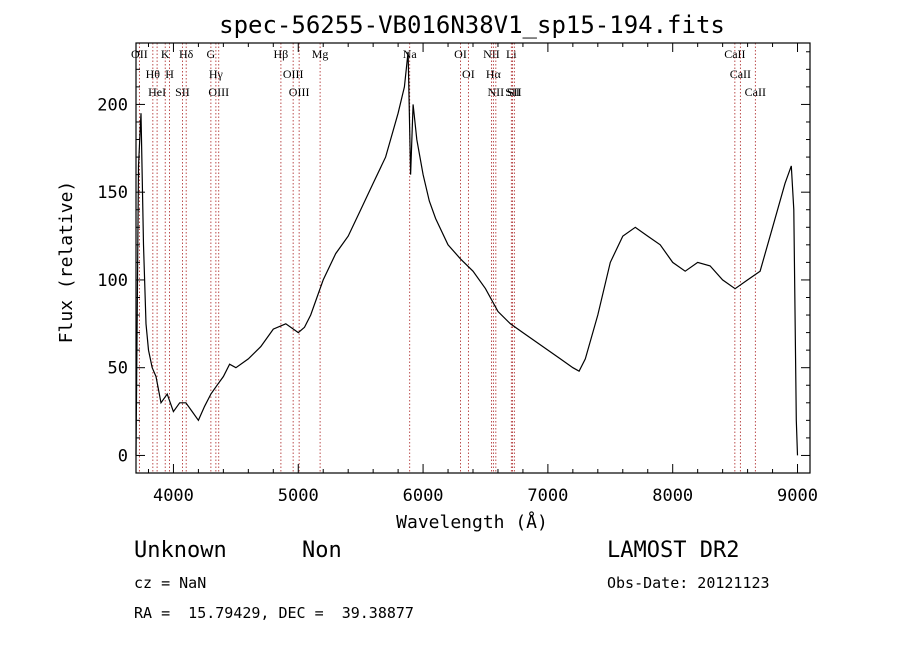  Describe the element at coordinates (472, 522) in the screenshot. I see `x-axis-label: Wavelength (Å)` at that location.